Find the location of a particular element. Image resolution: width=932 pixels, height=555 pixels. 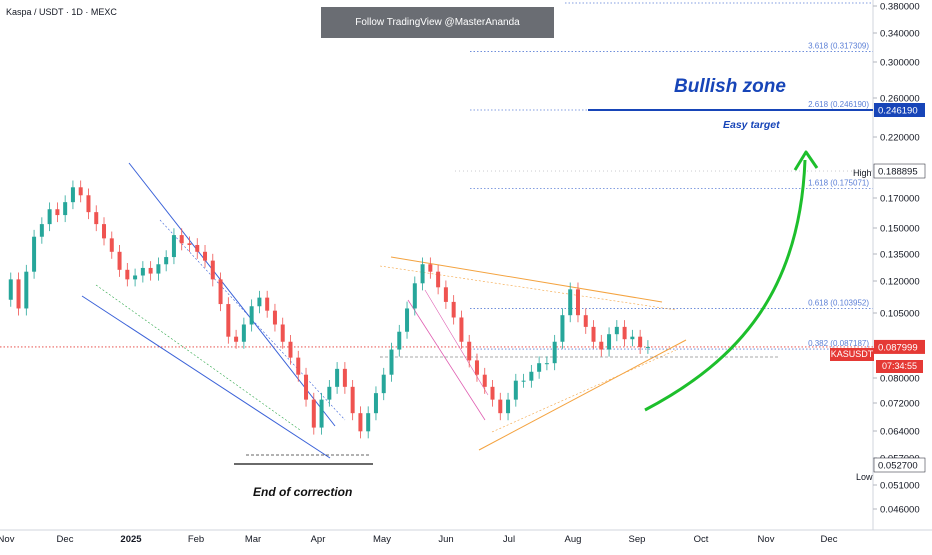

triangle-lower-line is located at coordinates (582, 395).